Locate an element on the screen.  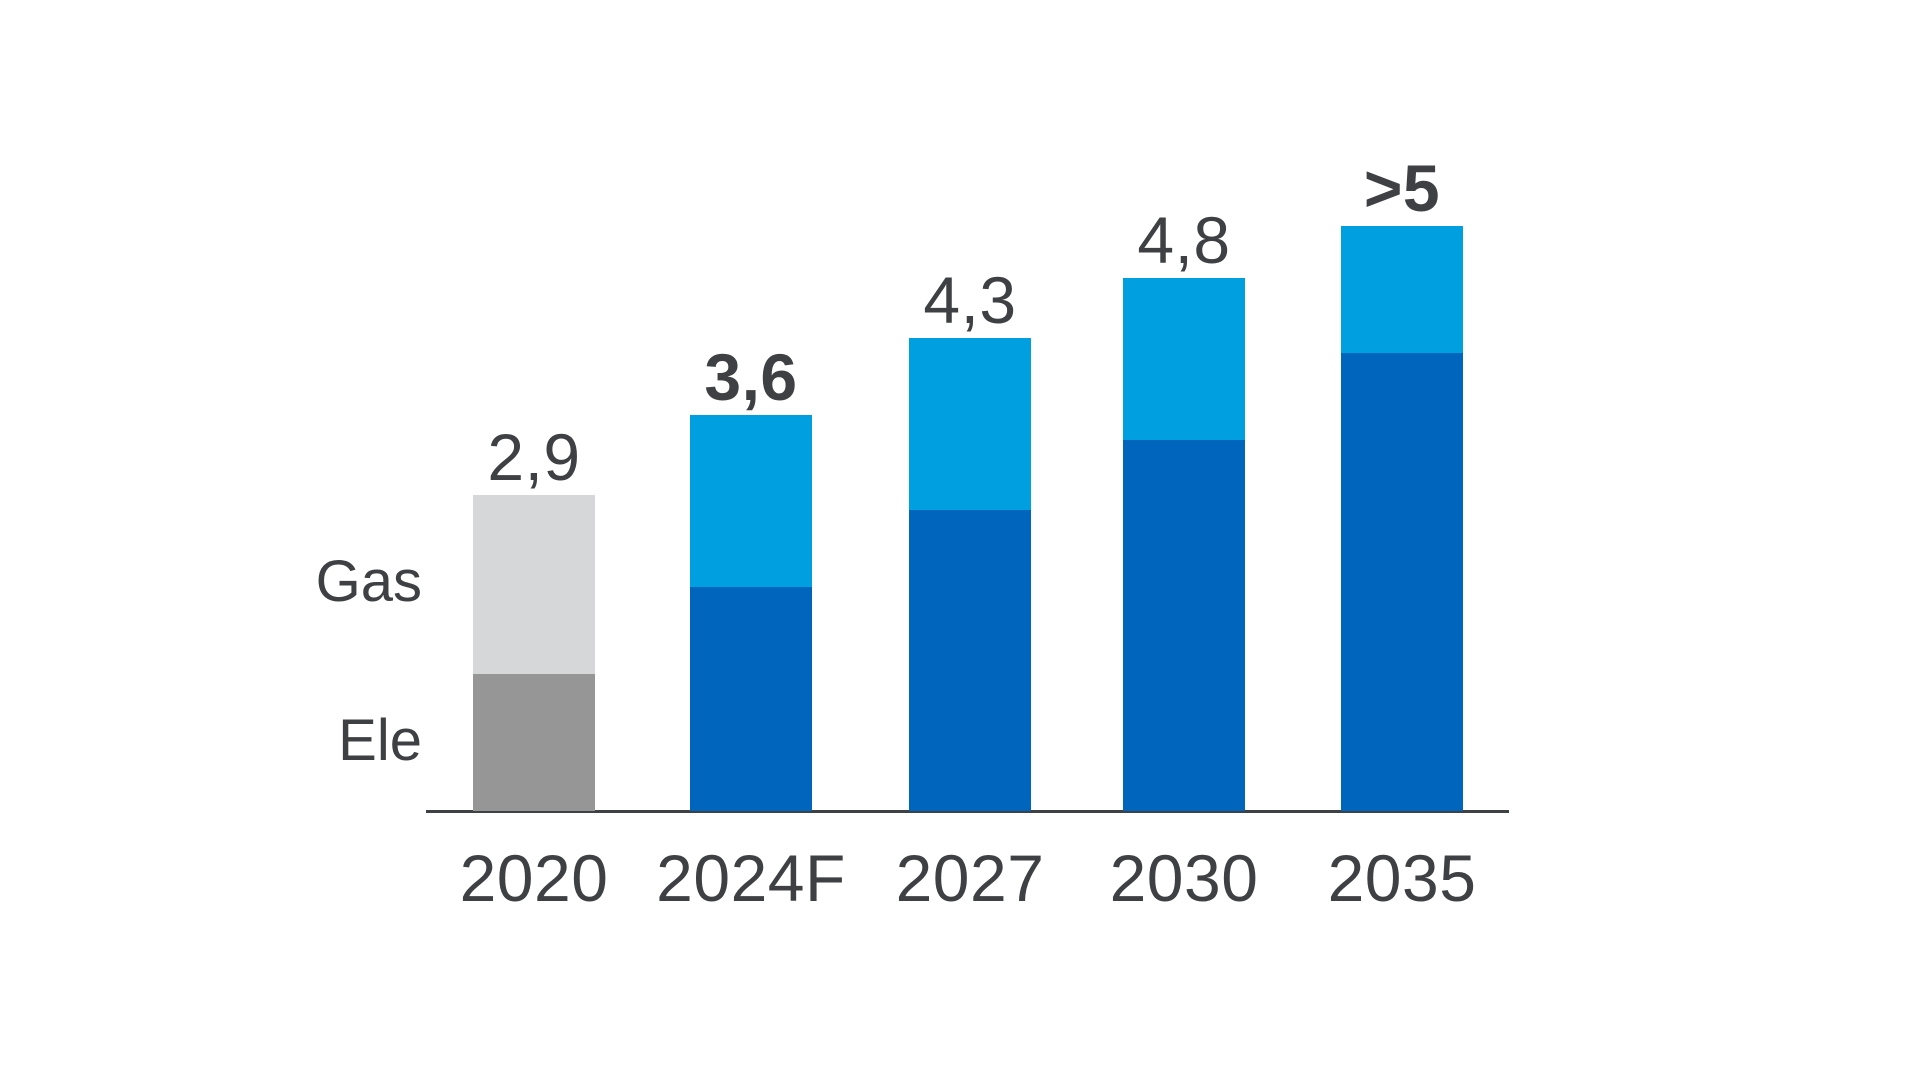
x-label-2024F: 2024F is located at coordinates (751, 878).